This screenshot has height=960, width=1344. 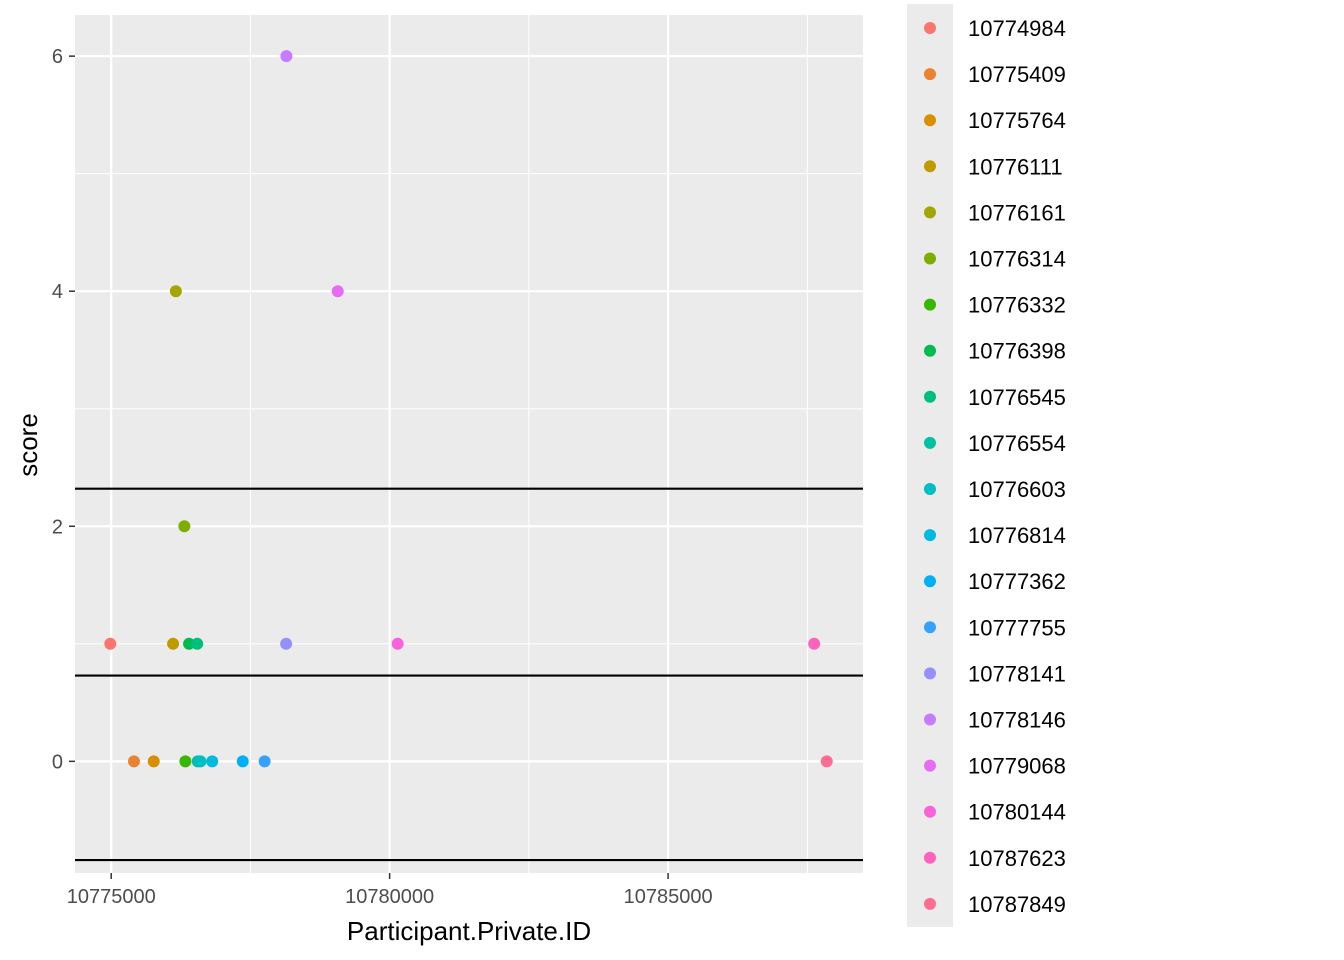 What do you see at coordinates (63, 409) in the screenshot?
I see `y-axis: 0 2 4 6` at bounding box center [63, 409].